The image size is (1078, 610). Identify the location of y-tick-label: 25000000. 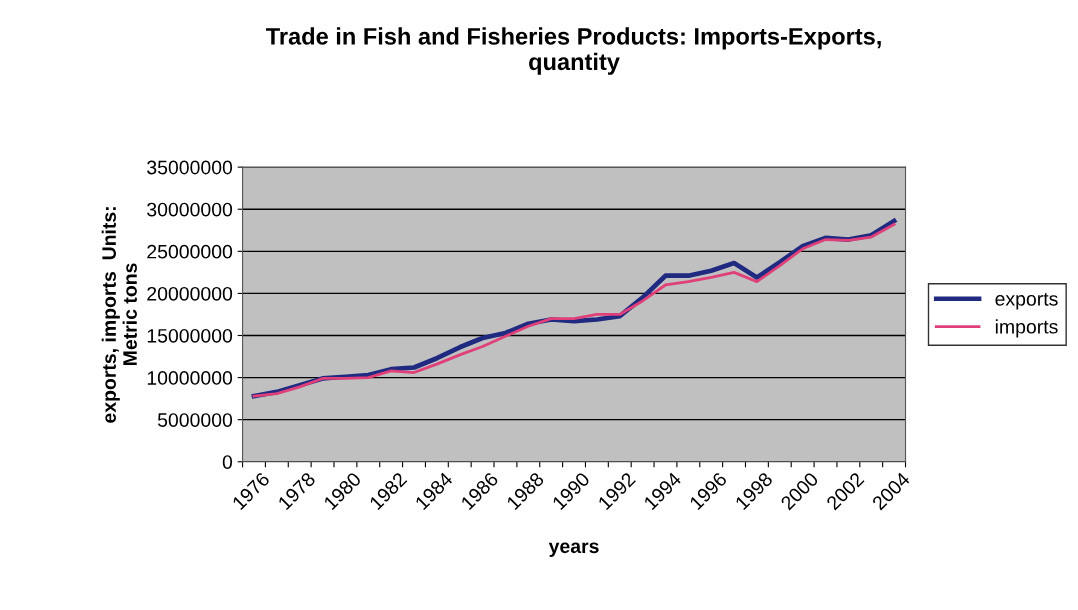
(190, 251).